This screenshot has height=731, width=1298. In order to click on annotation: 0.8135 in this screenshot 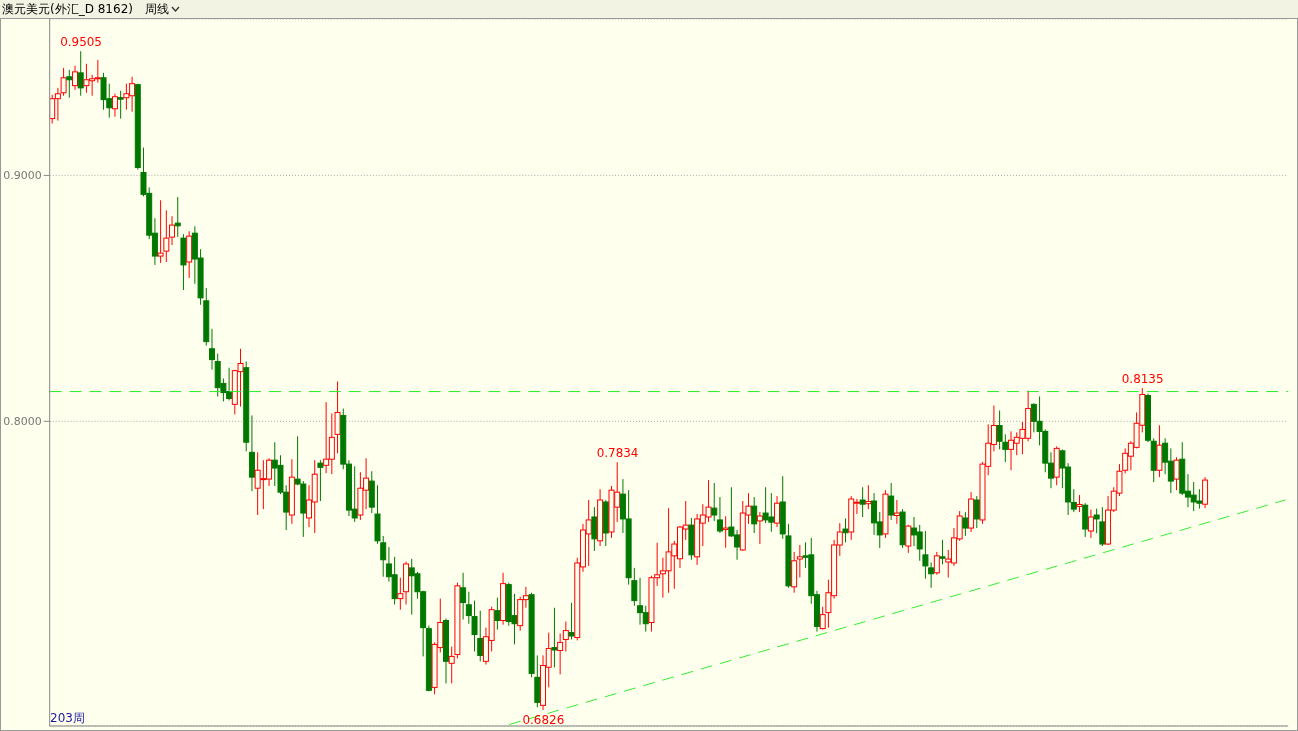, I will do `click(1142, 379)`.